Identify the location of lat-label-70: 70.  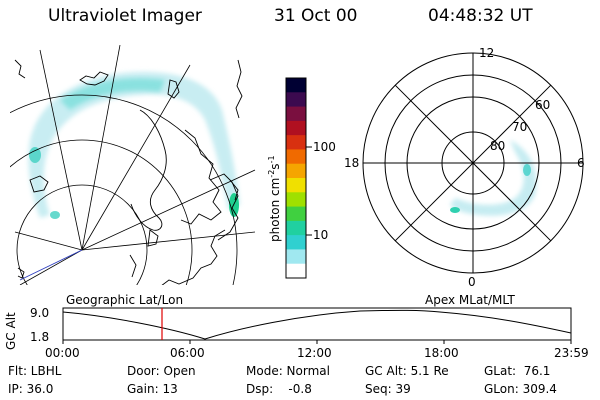
(520, 127).